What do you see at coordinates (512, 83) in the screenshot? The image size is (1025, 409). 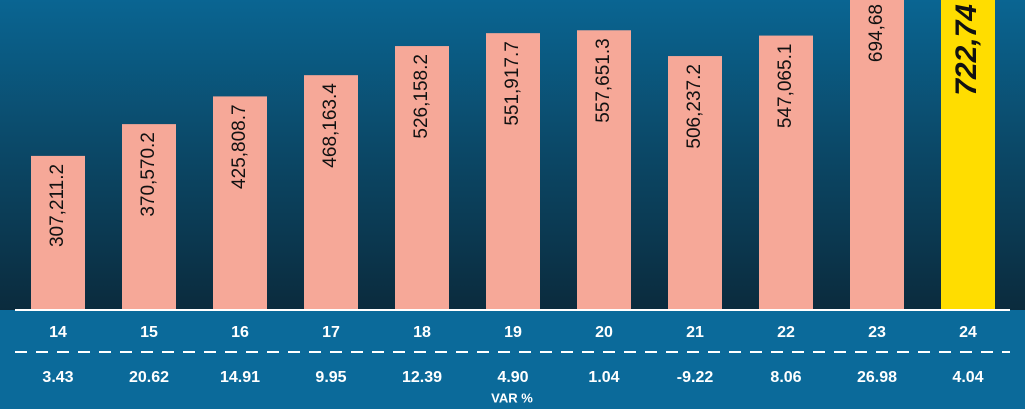 I see `value-label: 551,917.7` at bounding box center [512, 83].